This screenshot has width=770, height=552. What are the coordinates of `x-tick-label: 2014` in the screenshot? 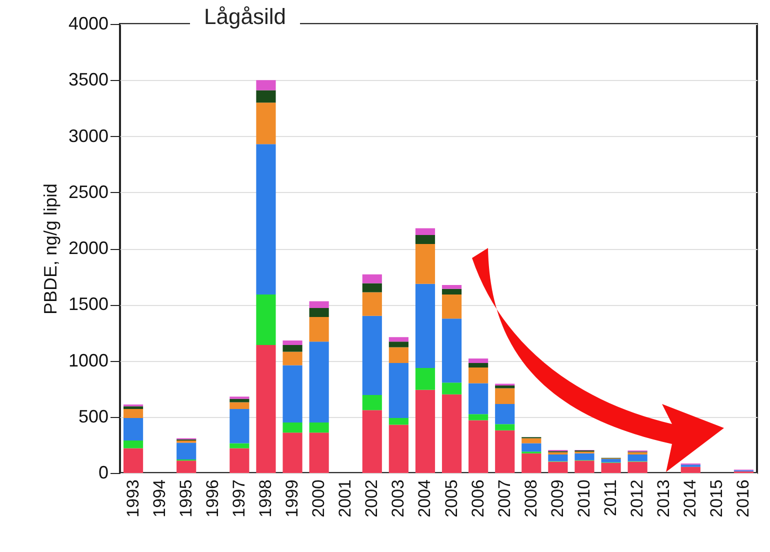 It's located at (690, 499).